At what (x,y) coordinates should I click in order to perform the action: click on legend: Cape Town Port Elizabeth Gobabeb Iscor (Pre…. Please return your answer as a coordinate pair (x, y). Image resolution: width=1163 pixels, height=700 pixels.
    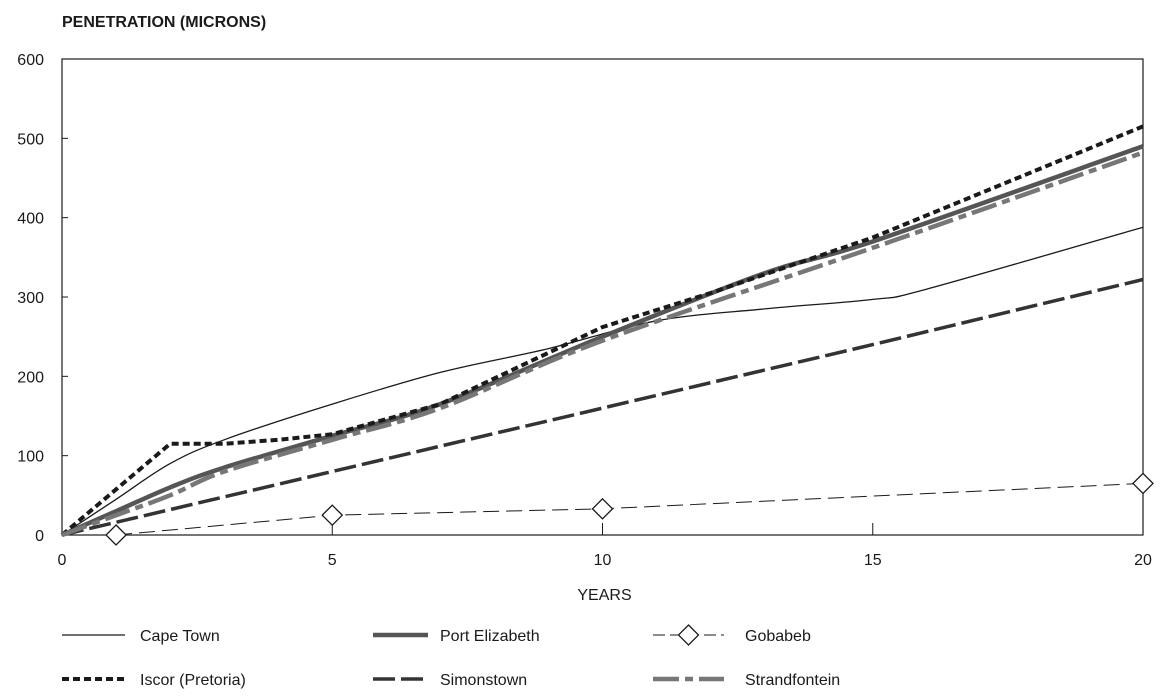
    Looking at the image, I should click on (451, 656).